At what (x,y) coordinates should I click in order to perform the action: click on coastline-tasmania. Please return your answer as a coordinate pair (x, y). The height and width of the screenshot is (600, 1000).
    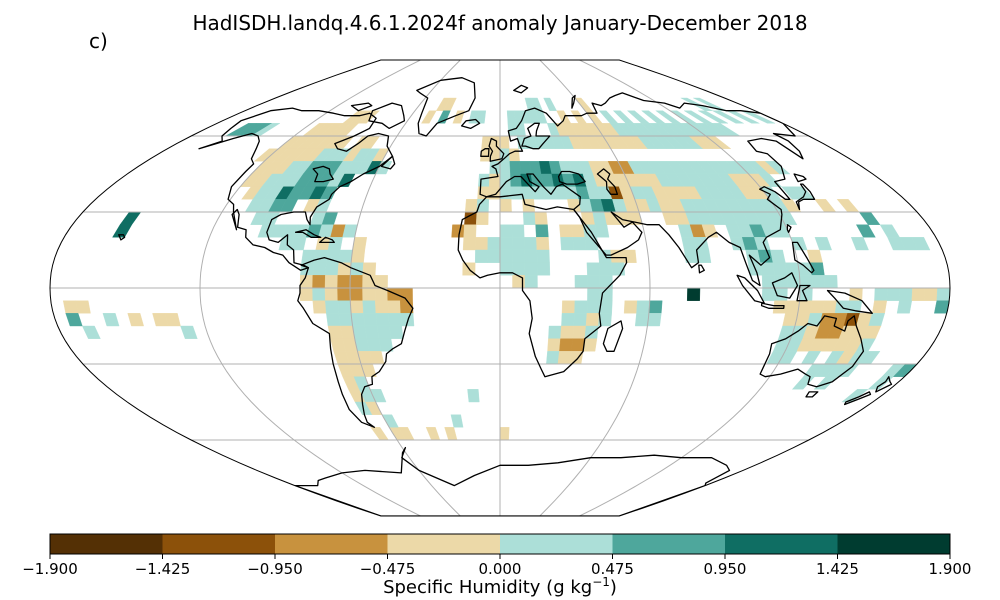
    Looking at the image, I should click on (812, 394).